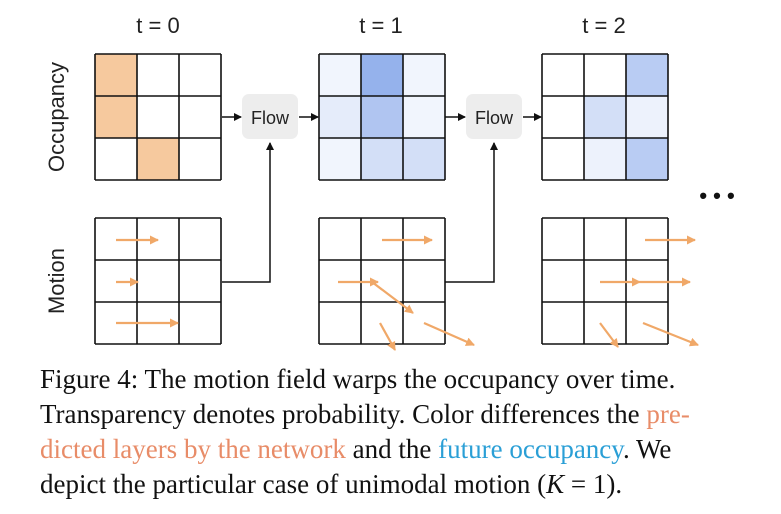  I want to click on caption-math-k: K, so click(555, 484).